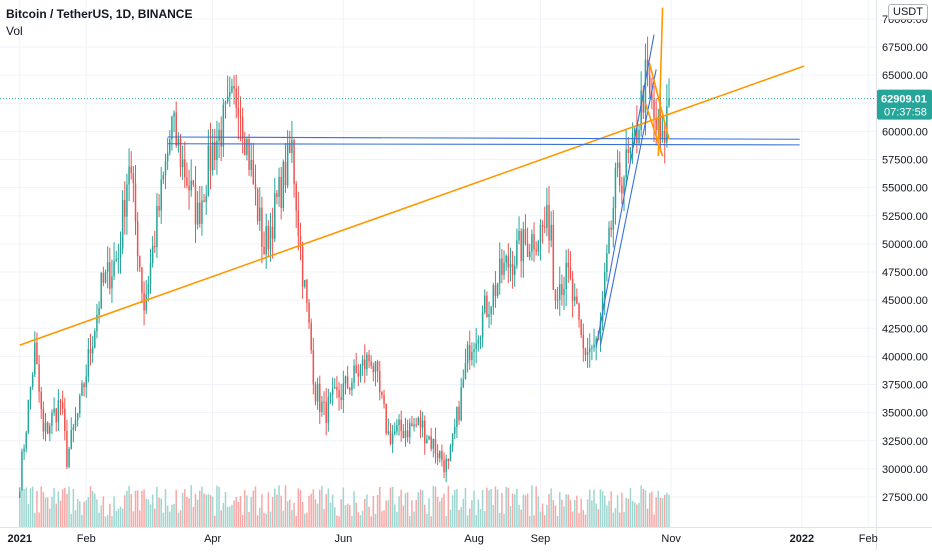 The width and height of the screenshot is (932, 555). What do you see at coordinates (654, 130) in the screenshot?
I see `trend-line` at bounding box center [654, 130].